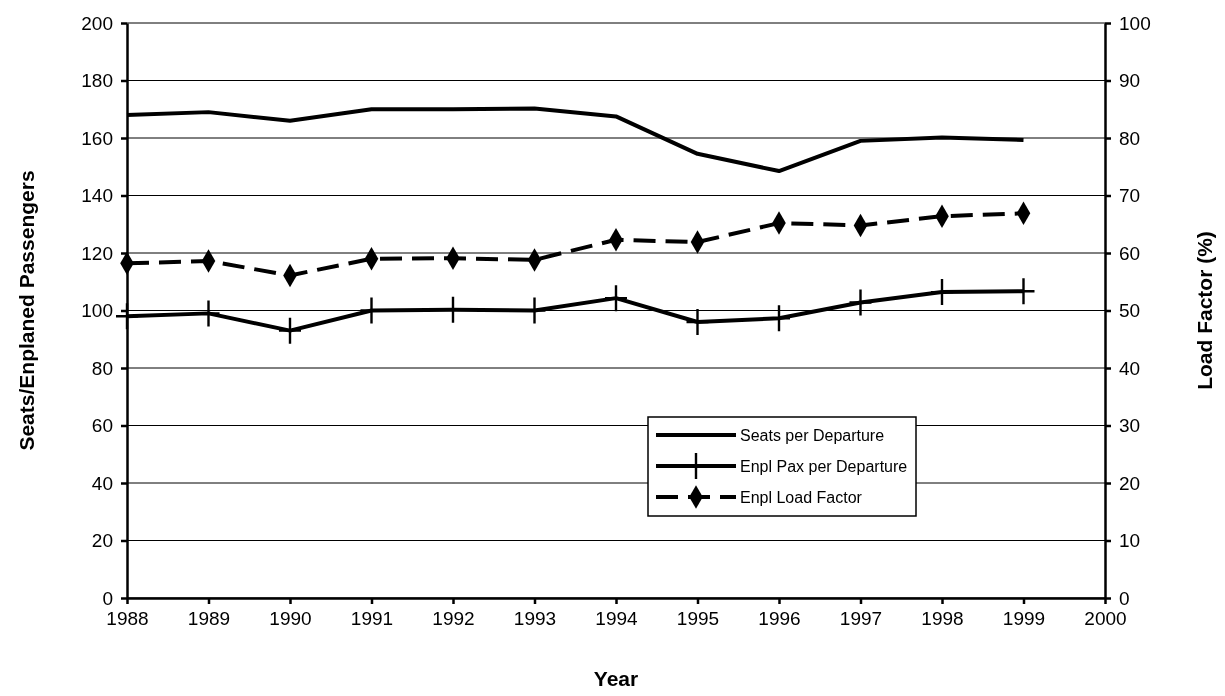 Image resolution: width=1225 pixels, height=696 pixels. I want to click on y-tick-label: 80, so click(102, 368).